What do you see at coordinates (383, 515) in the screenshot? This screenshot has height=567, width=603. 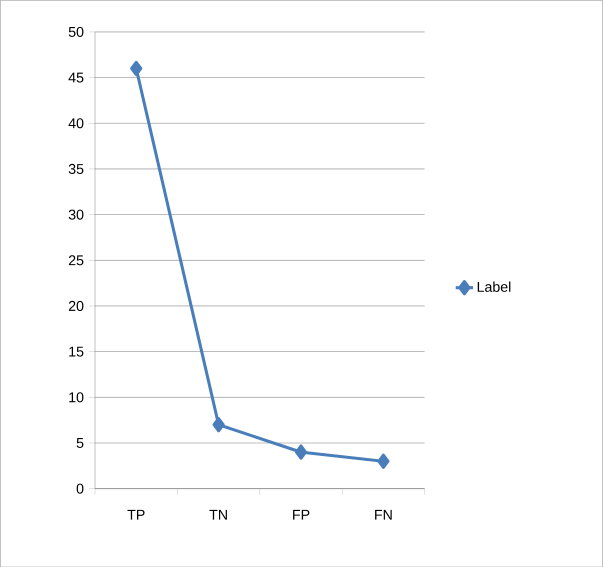 I see `x-tick-label: FN` at bounding box center [383, 515].